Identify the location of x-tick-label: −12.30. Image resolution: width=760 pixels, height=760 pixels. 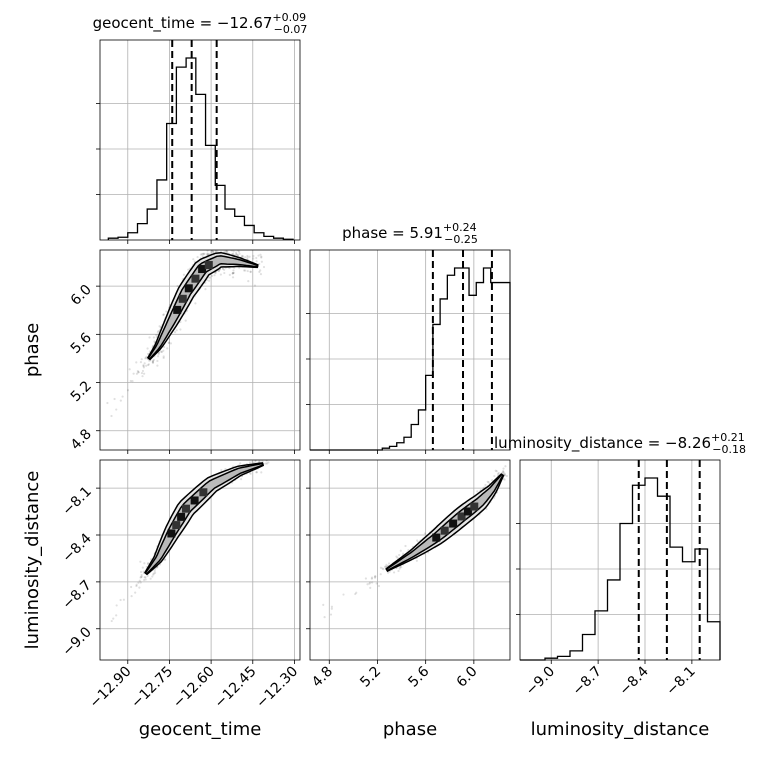
(277, 688).